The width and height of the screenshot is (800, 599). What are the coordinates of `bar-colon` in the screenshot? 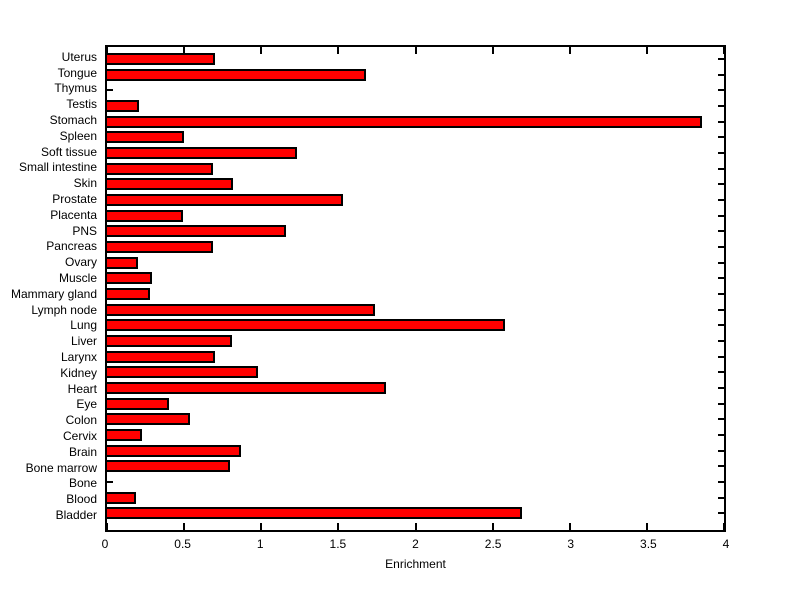 It's located at (149, 419).